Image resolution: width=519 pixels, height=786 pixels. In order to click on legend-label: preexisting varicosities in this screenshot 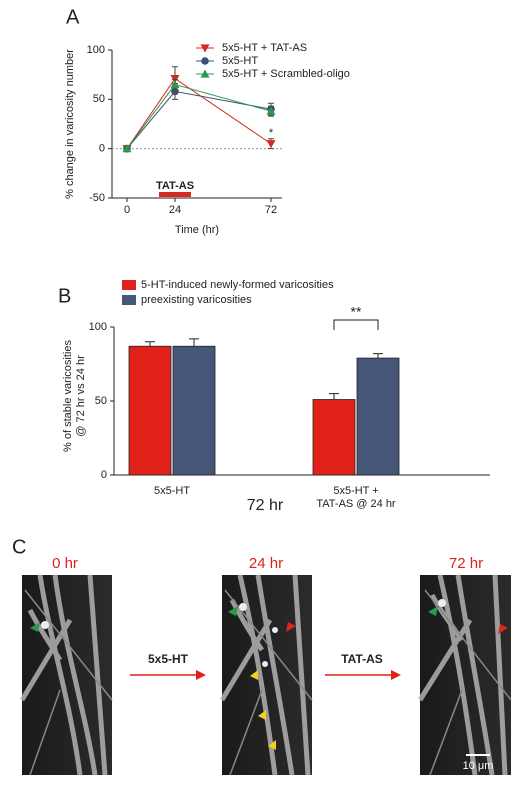, I will do `click(196, 300)`.